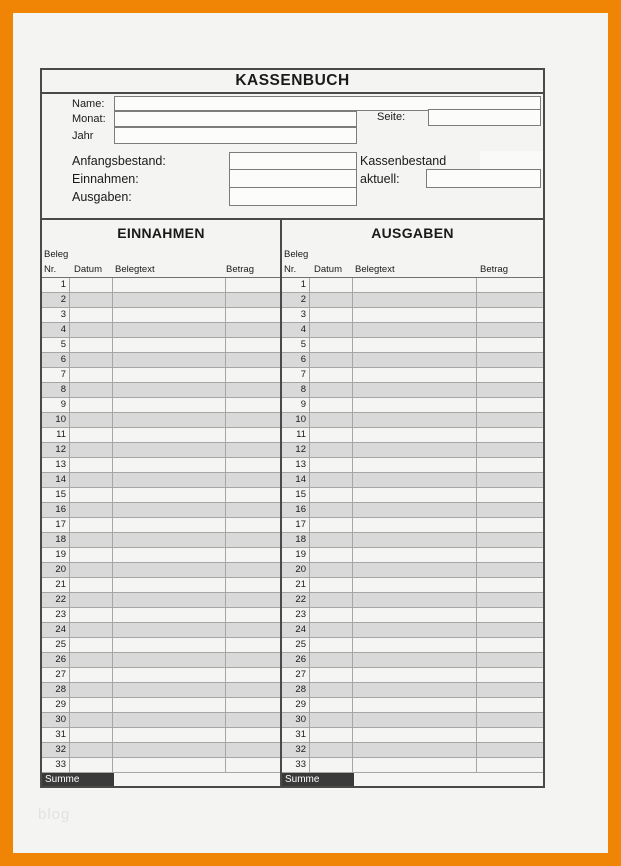 The height and width of the screenshot is (866, 621). Describe the element at coordinates (293, 161) in the screenshot. I see `anfangsbestand-input` at that location.